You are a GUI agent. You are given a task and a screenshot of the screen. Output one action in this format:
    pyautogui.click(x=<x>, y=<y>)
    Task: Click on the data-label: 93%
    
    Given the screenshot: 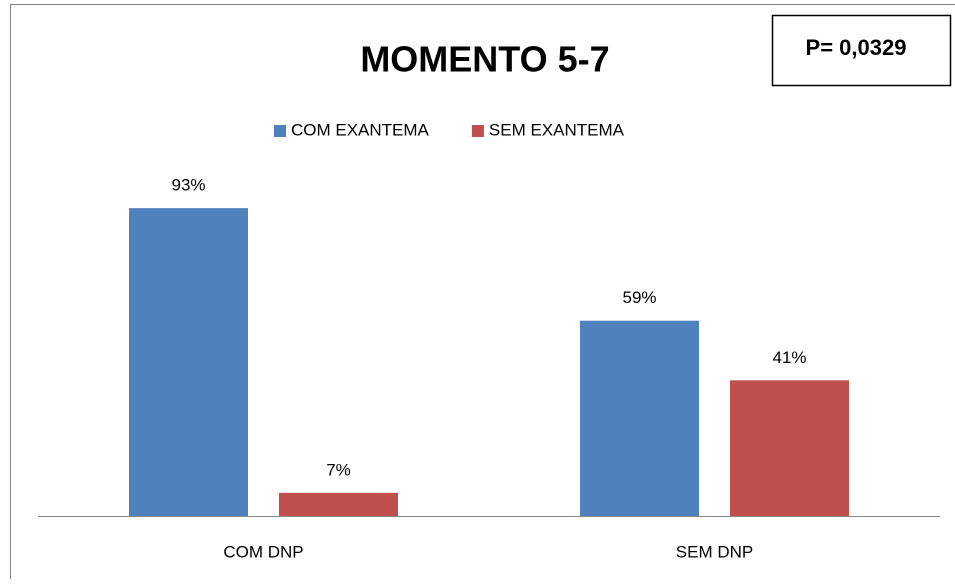 What is the action you would take?
    pyautogui.click(x=188, y=185)
    